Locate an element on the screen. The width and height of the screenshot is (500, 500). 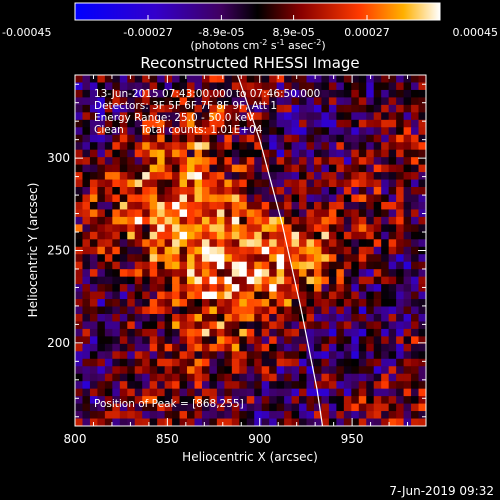
colorbar-tick-label: -0.00027 is located at coordinates (147, 32).